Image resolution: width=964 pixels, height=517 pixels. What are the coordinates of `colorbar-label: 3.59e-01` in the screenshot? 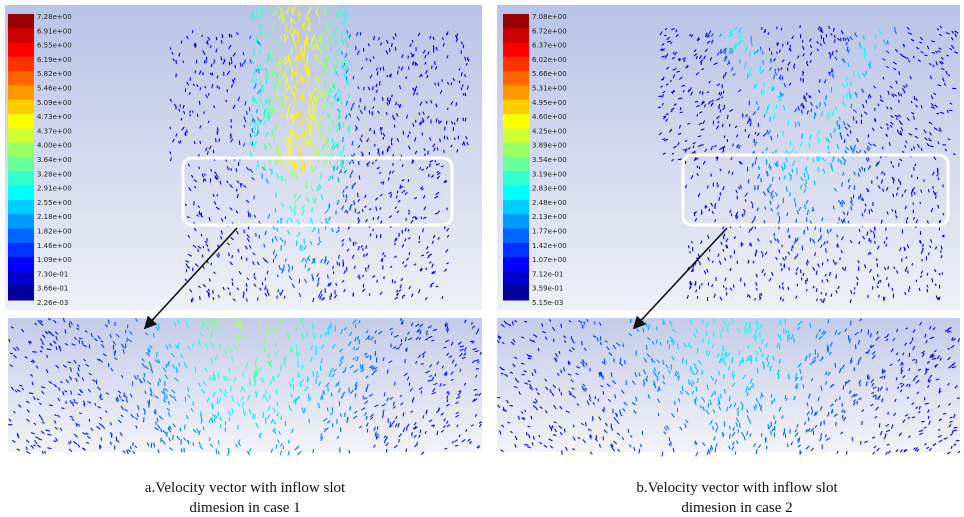 It's located at (547, 289).